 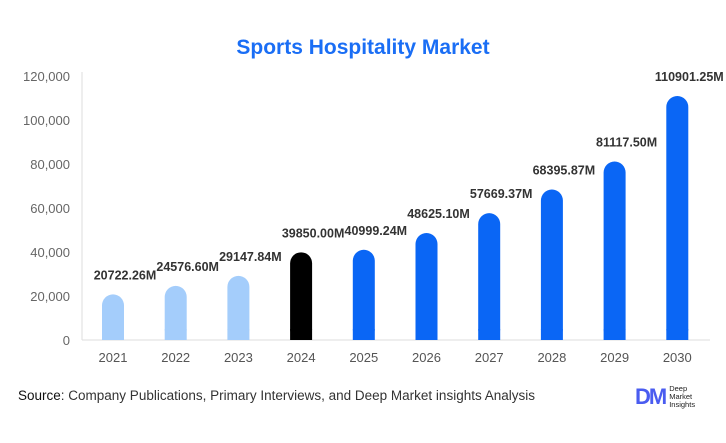 I want to click on data-label: 20722.26M, so click(x=125, y=275).